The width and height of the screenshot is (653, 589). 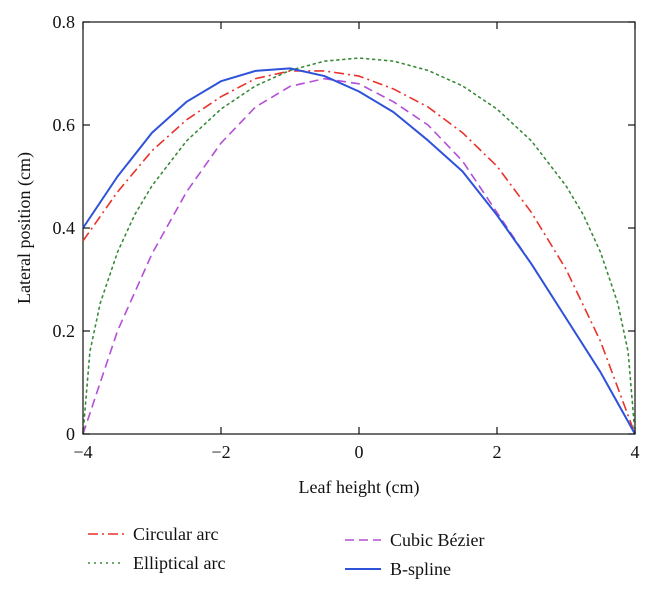 What do you see at coordinates (497, 452) in the screenshot?
I see `x-tick-label: 2` at bounding box center [497, 452].